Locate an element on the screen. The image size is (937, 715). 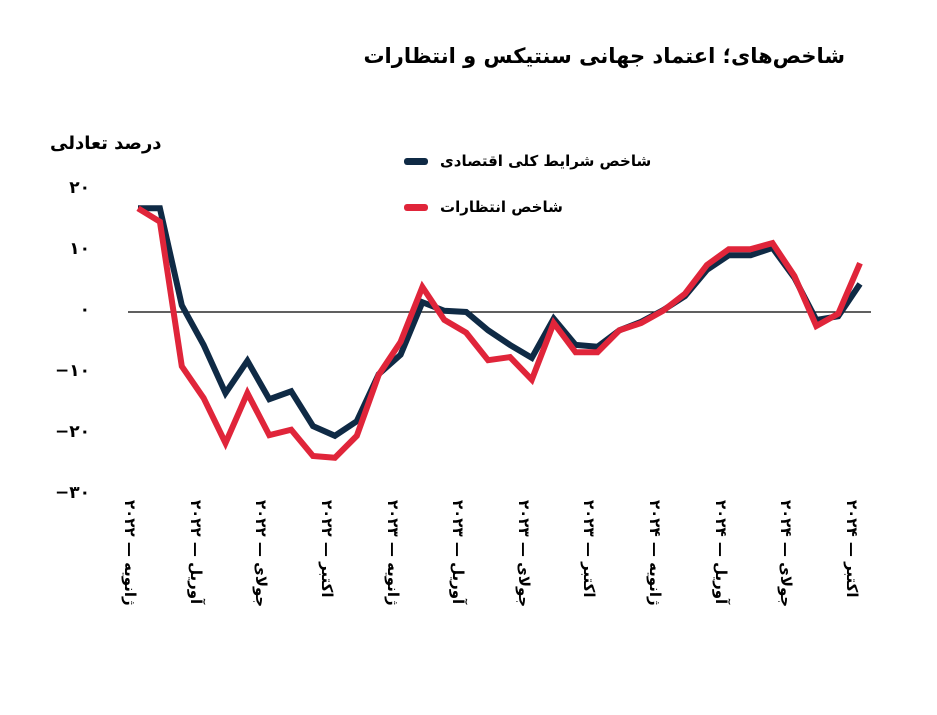
y-tick-label: −۳۰ is located at coordinates (72, 493).